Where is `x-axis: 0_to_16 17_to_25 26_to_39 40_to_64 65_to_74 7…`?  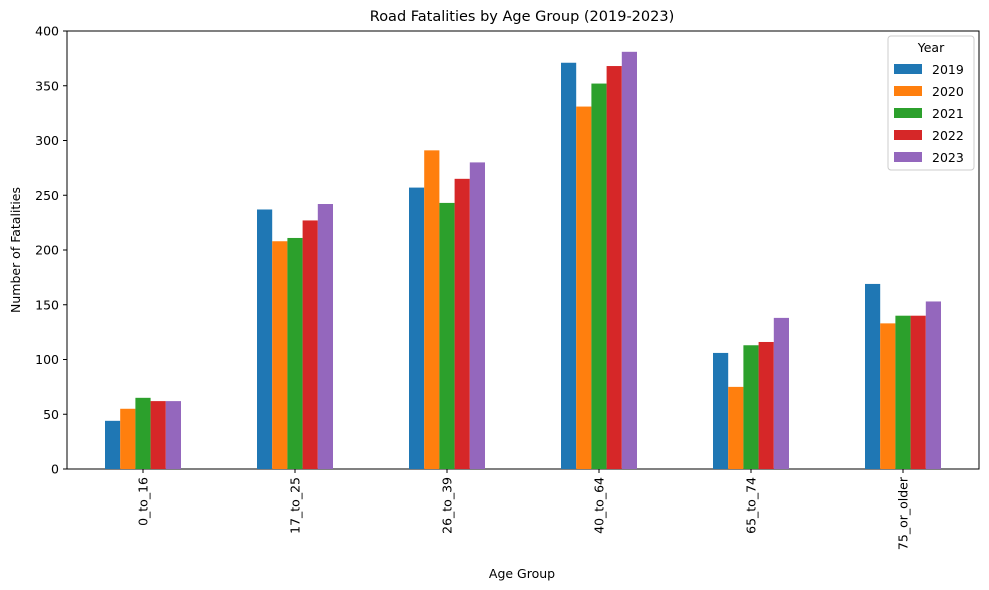
x-axis: 0_to_16 17_to_25 26_to_39 40_to_64 65_to_74 7… is located at coordinates (523, 509).